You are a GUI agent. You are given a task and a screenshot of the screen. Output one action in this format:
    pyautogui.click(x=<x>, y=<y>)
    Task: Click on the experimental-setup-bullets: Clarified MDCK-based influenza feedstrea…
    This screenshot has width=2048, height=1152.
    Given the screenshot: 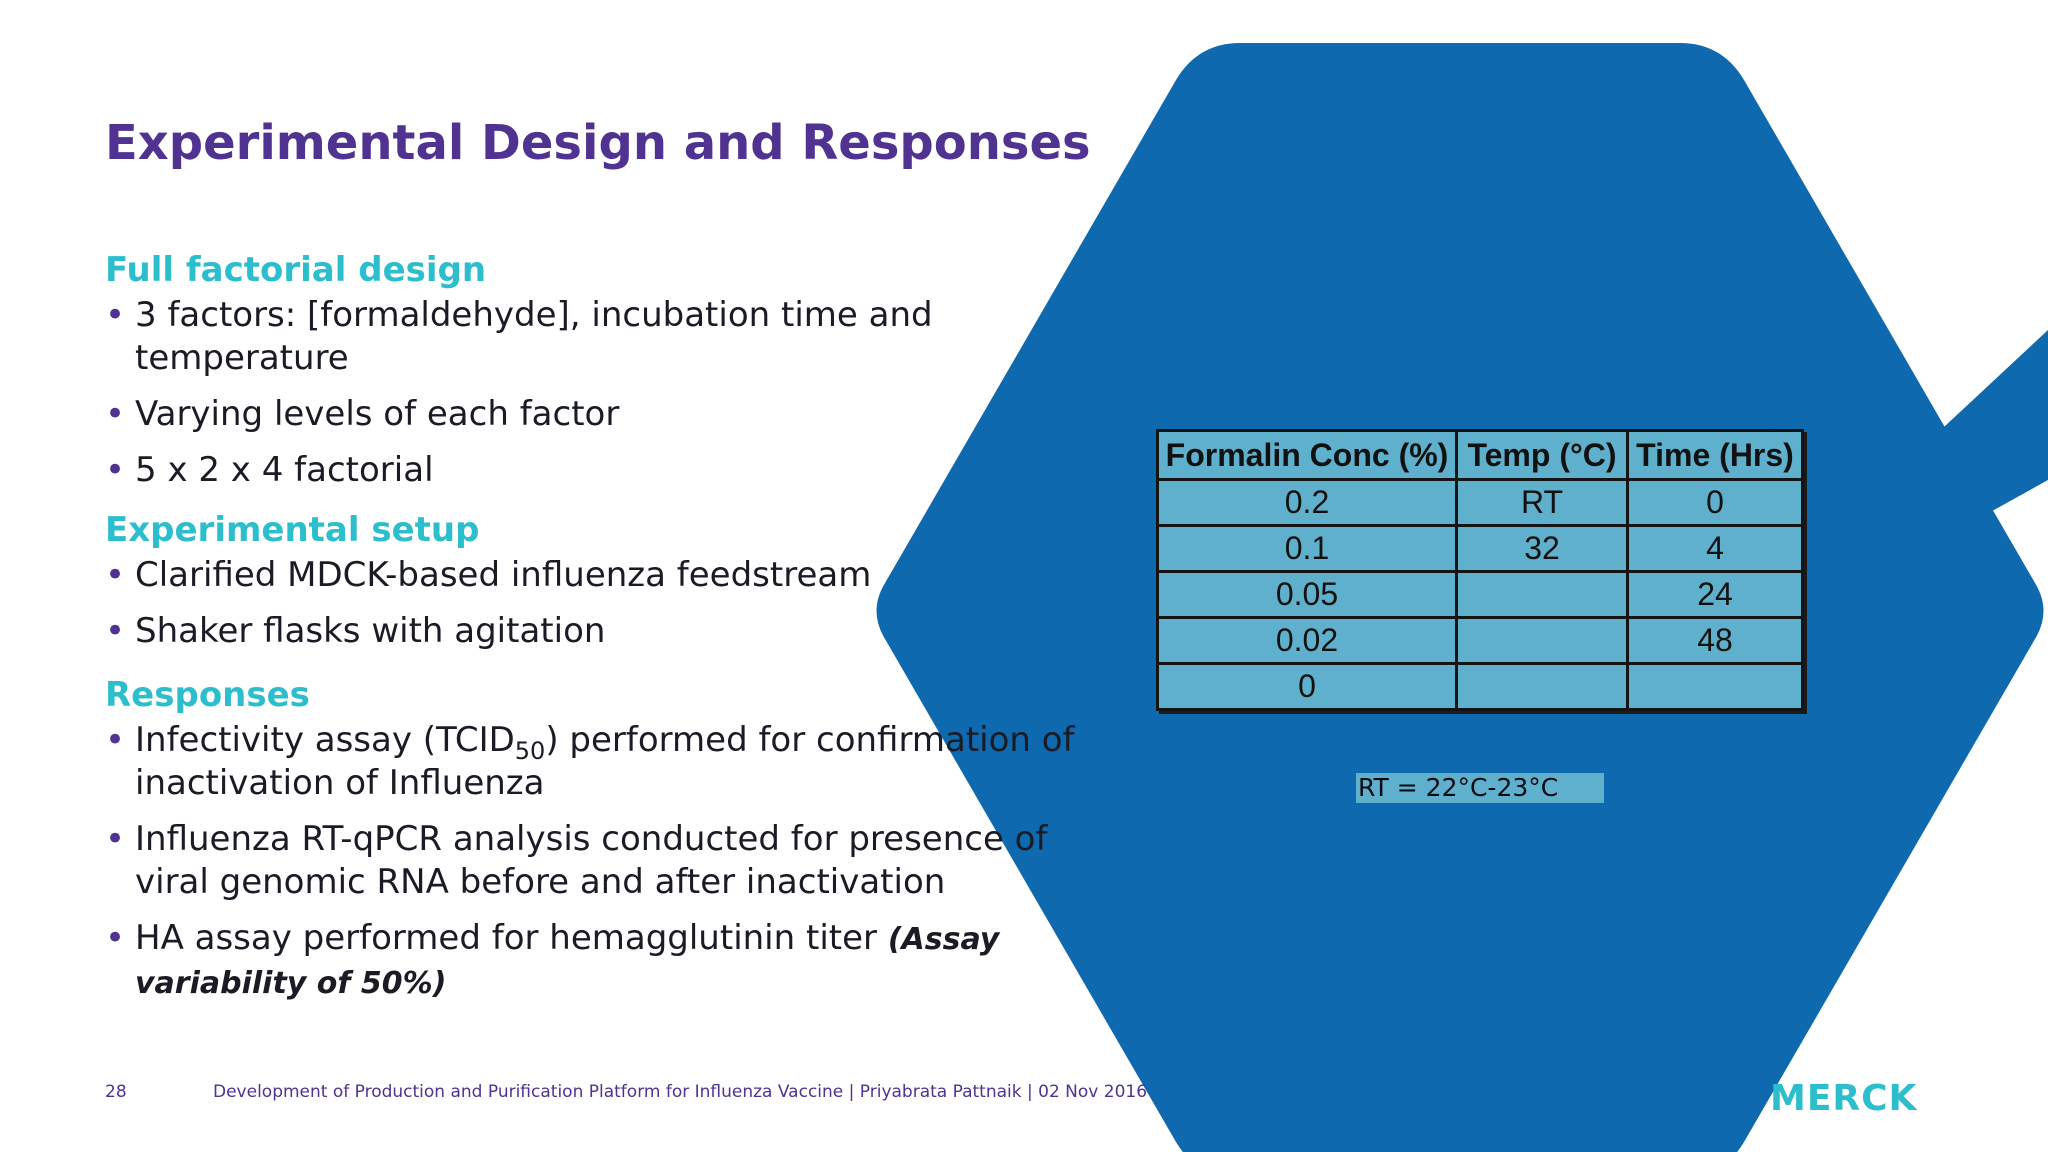 What is the action you would take?
    pyautogui.click(x=600, y=603)
    